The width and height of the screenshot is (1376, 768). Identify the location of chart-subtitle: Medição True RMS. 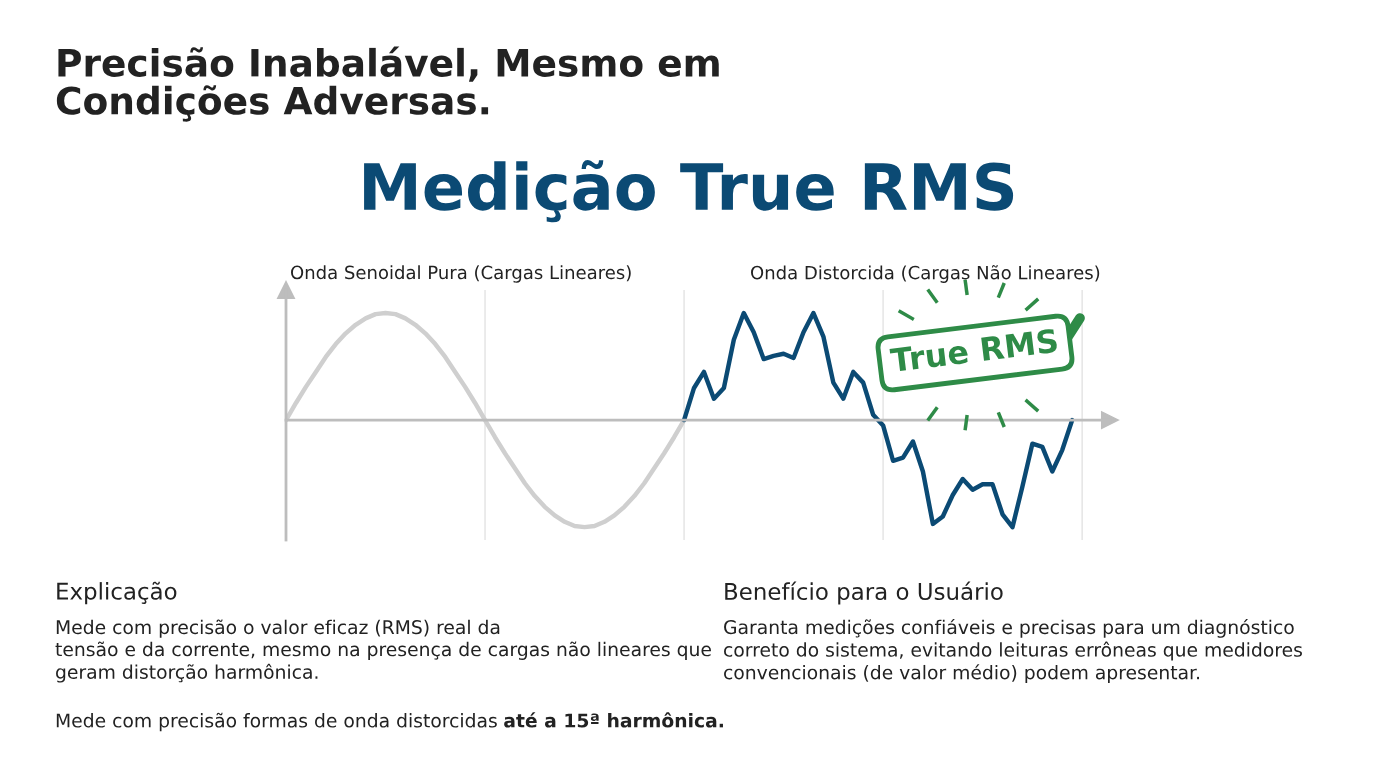
(689, 191).